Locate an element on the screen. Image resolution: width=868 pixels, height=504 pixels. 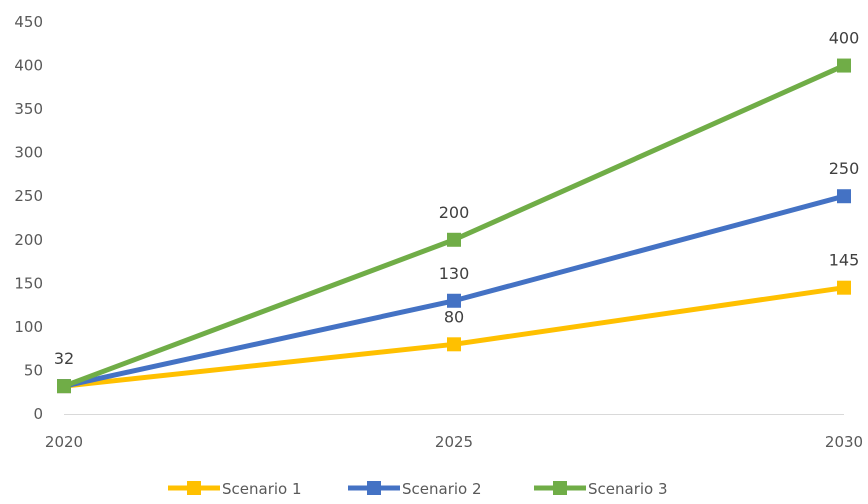
y-tick-label: 350 is located at coordinates (28, 109).